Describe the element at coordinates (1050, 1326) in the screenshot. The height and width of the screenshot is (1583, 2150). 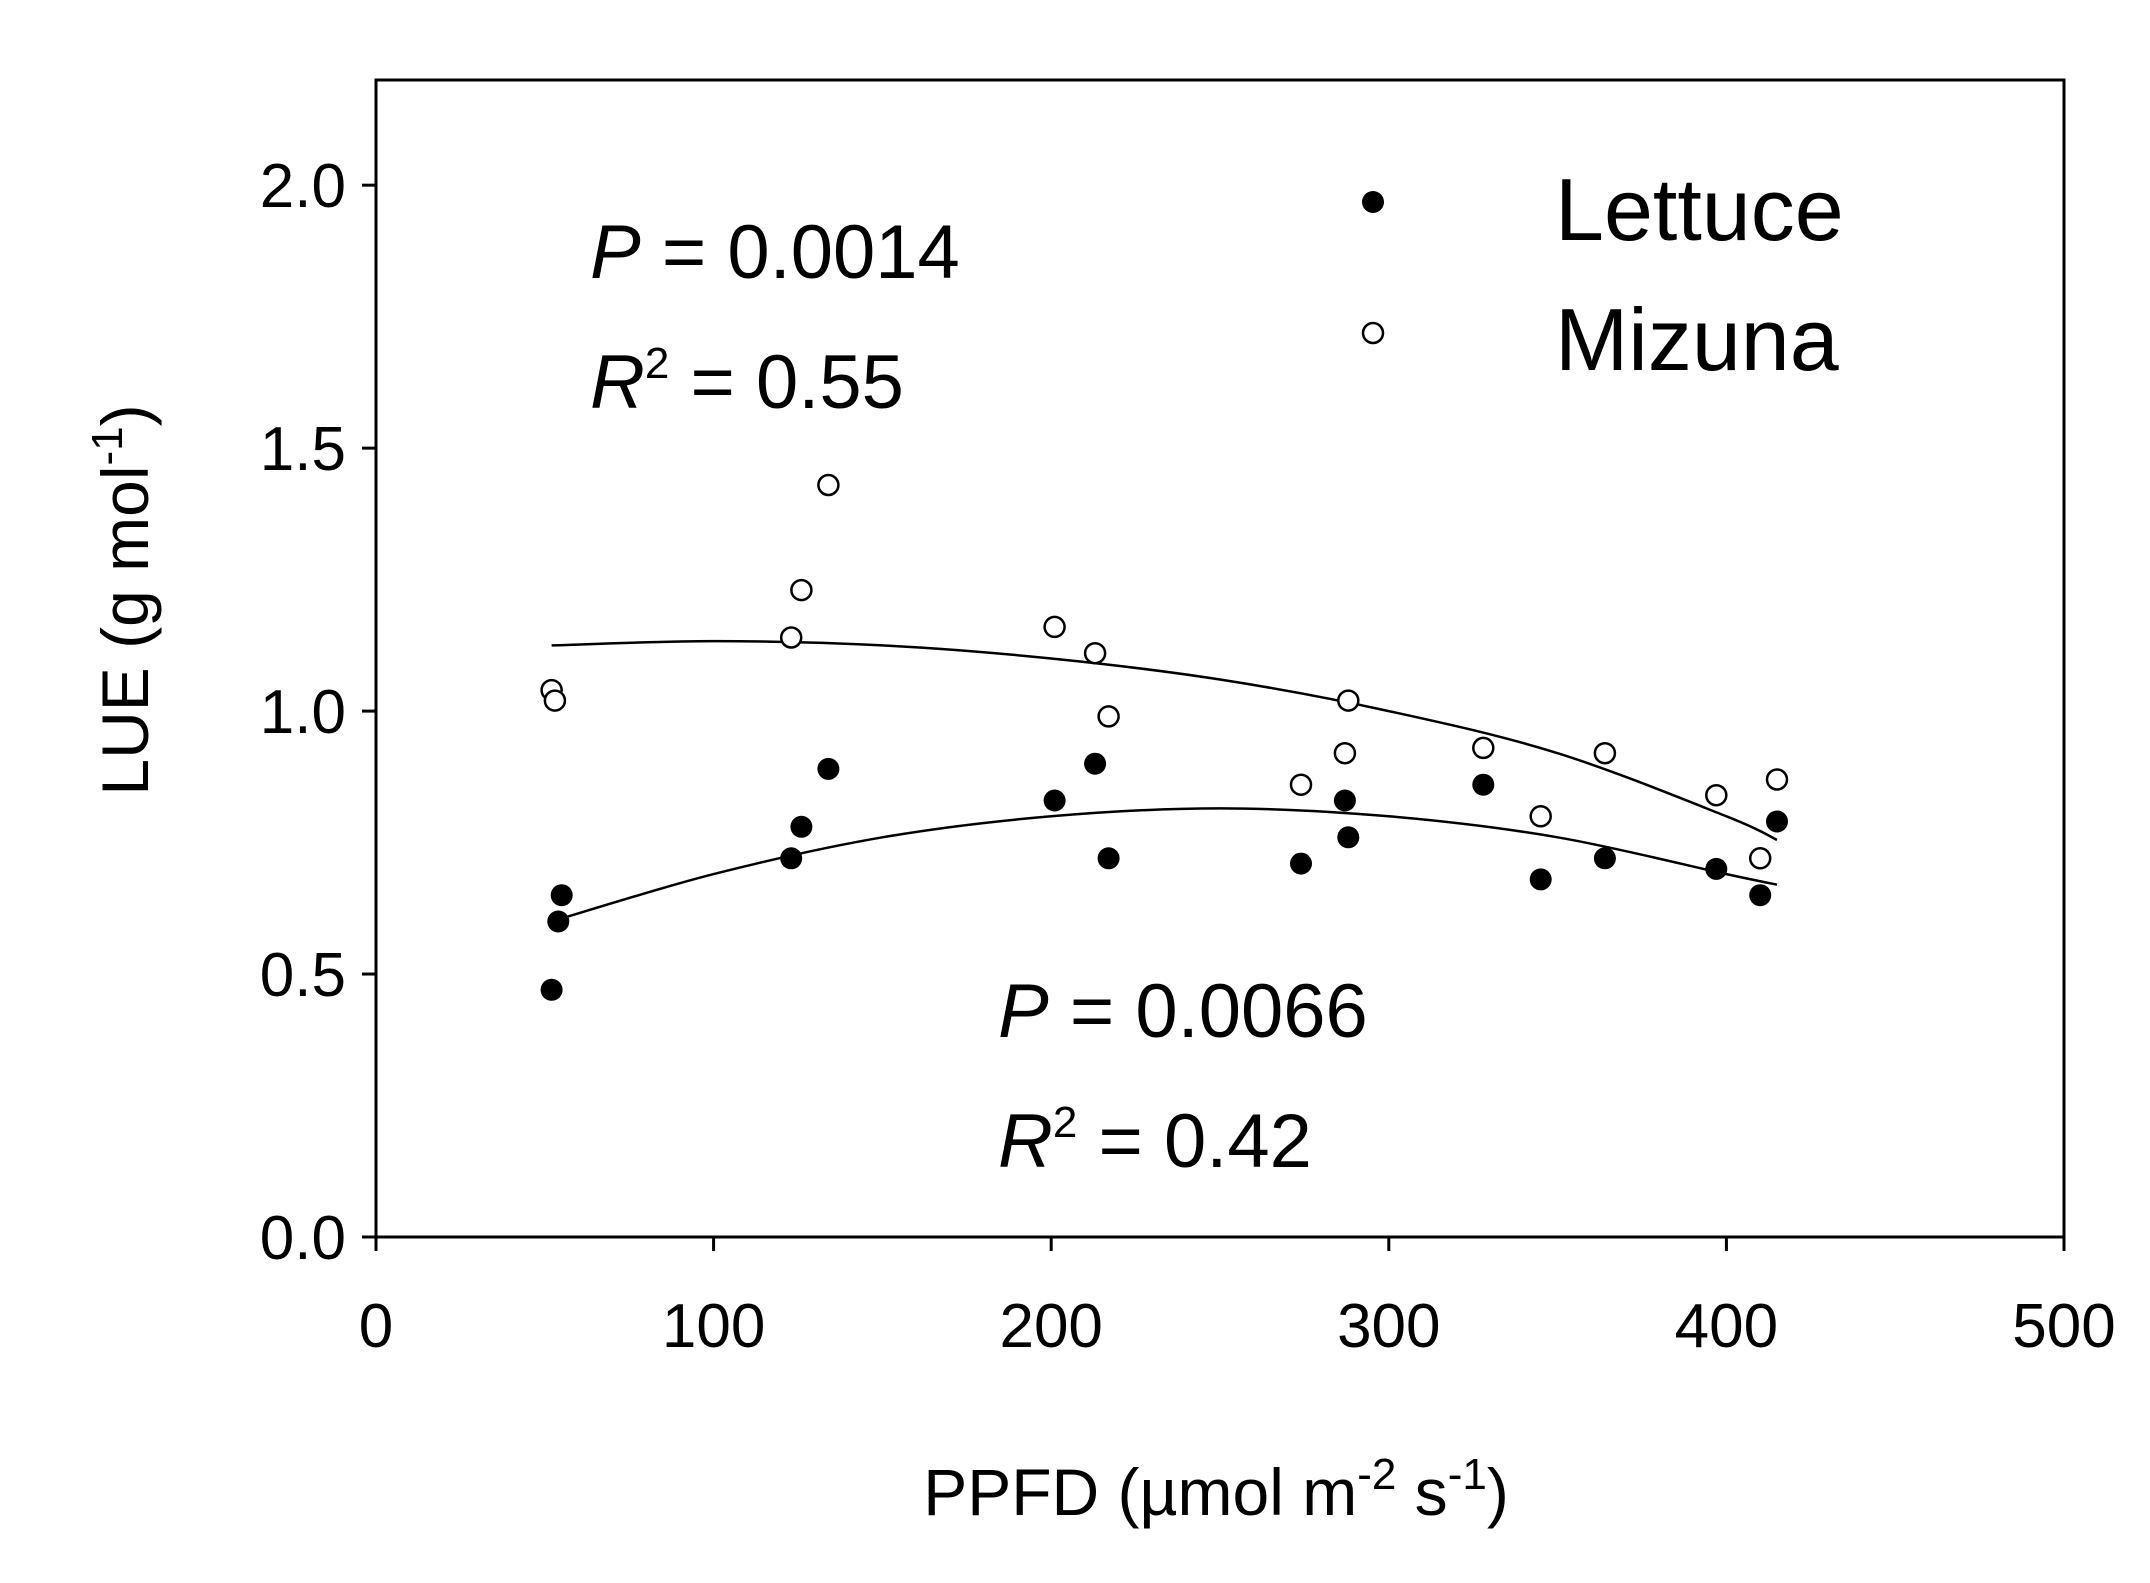
I see `x-tick-label: 200` at that location.